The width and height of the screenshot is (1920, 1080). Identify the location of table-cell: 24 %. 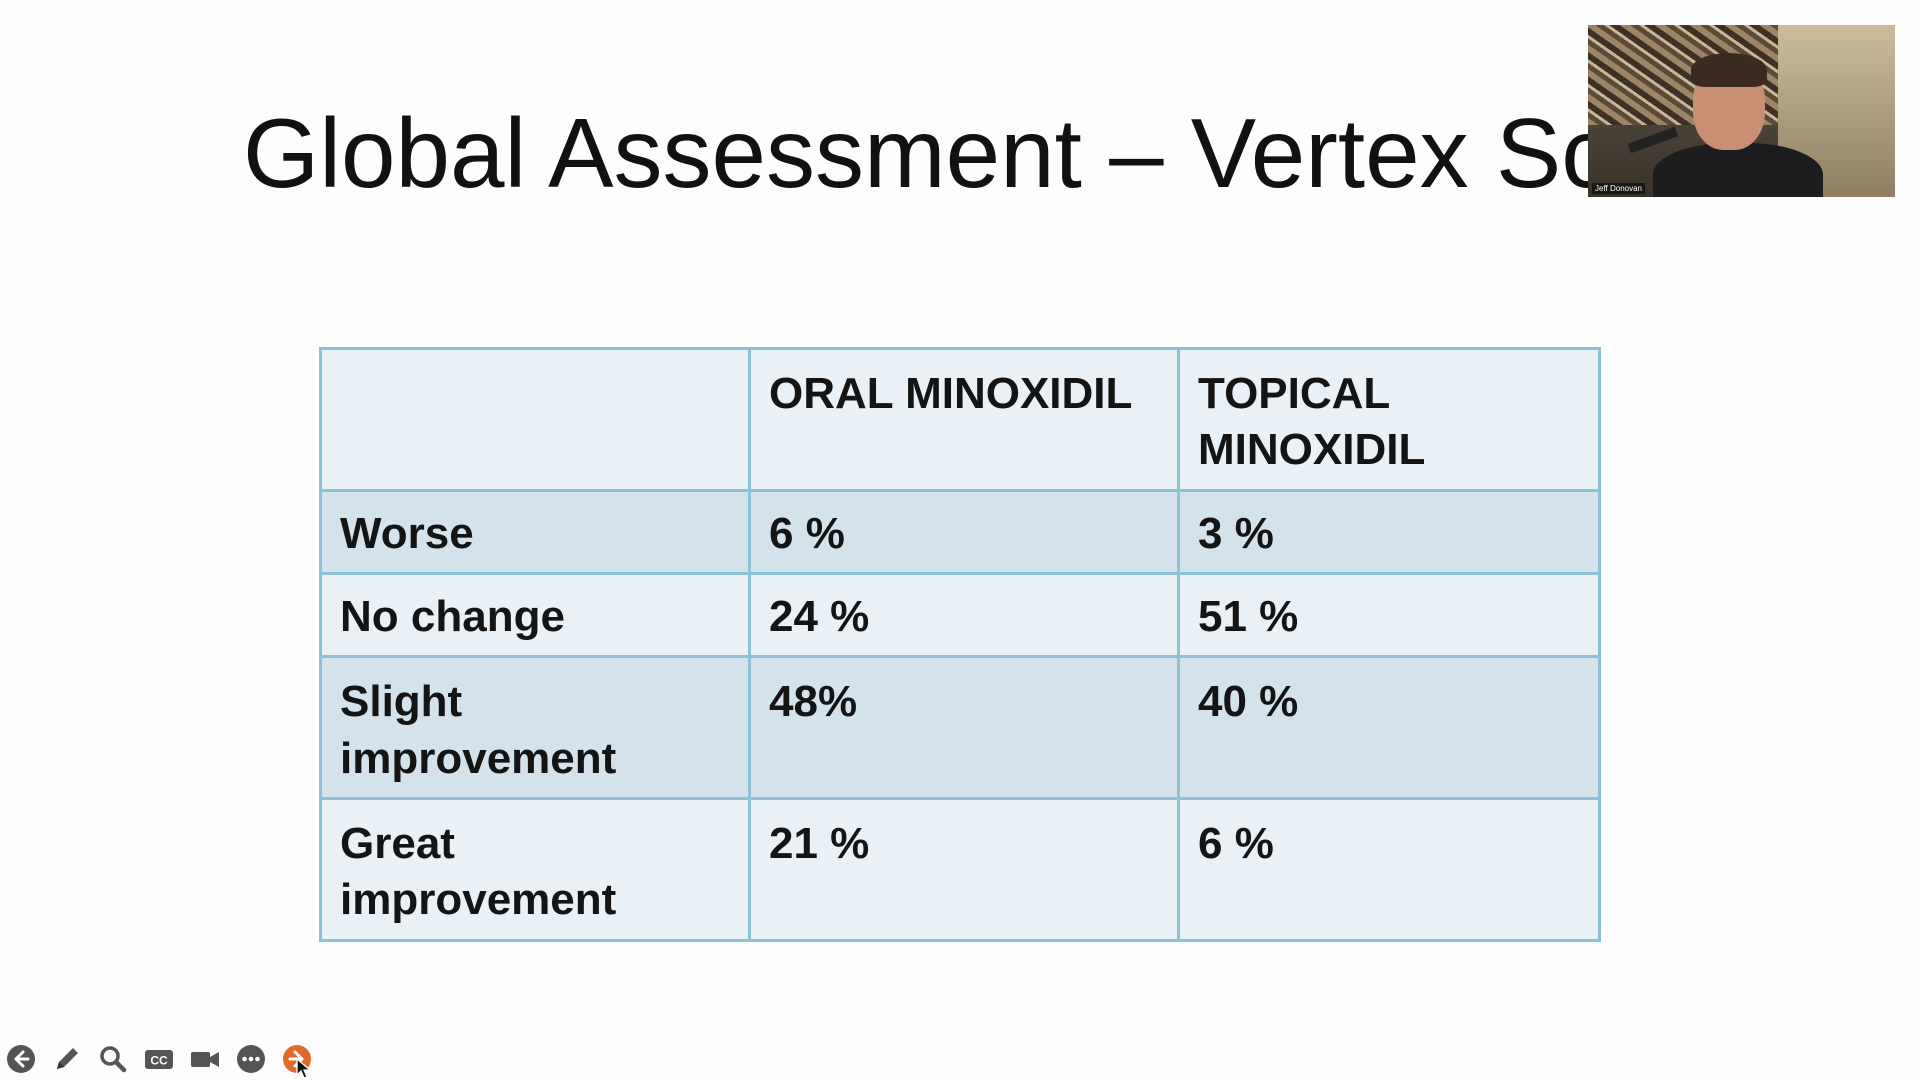
(964, 615).